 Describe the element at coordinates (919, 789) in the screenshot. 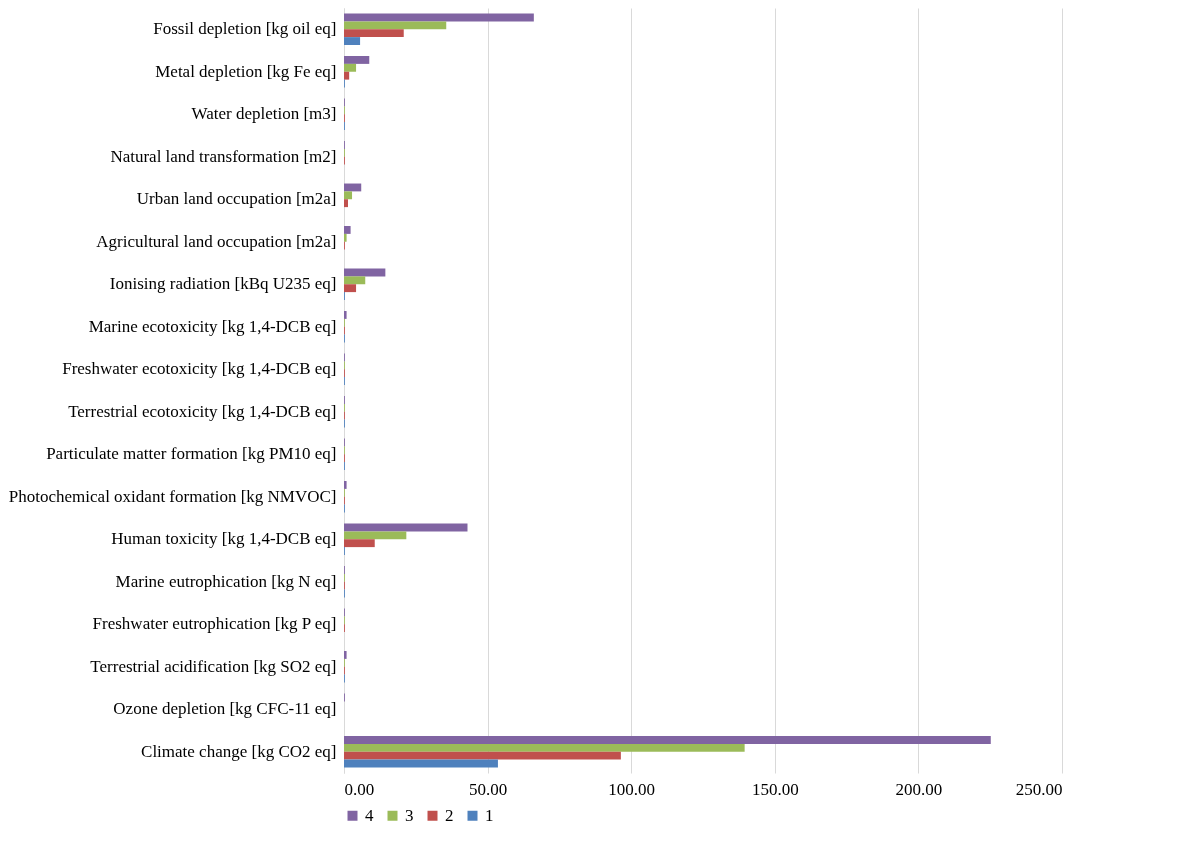

I see `x-tick-label: 200.00` at that location.